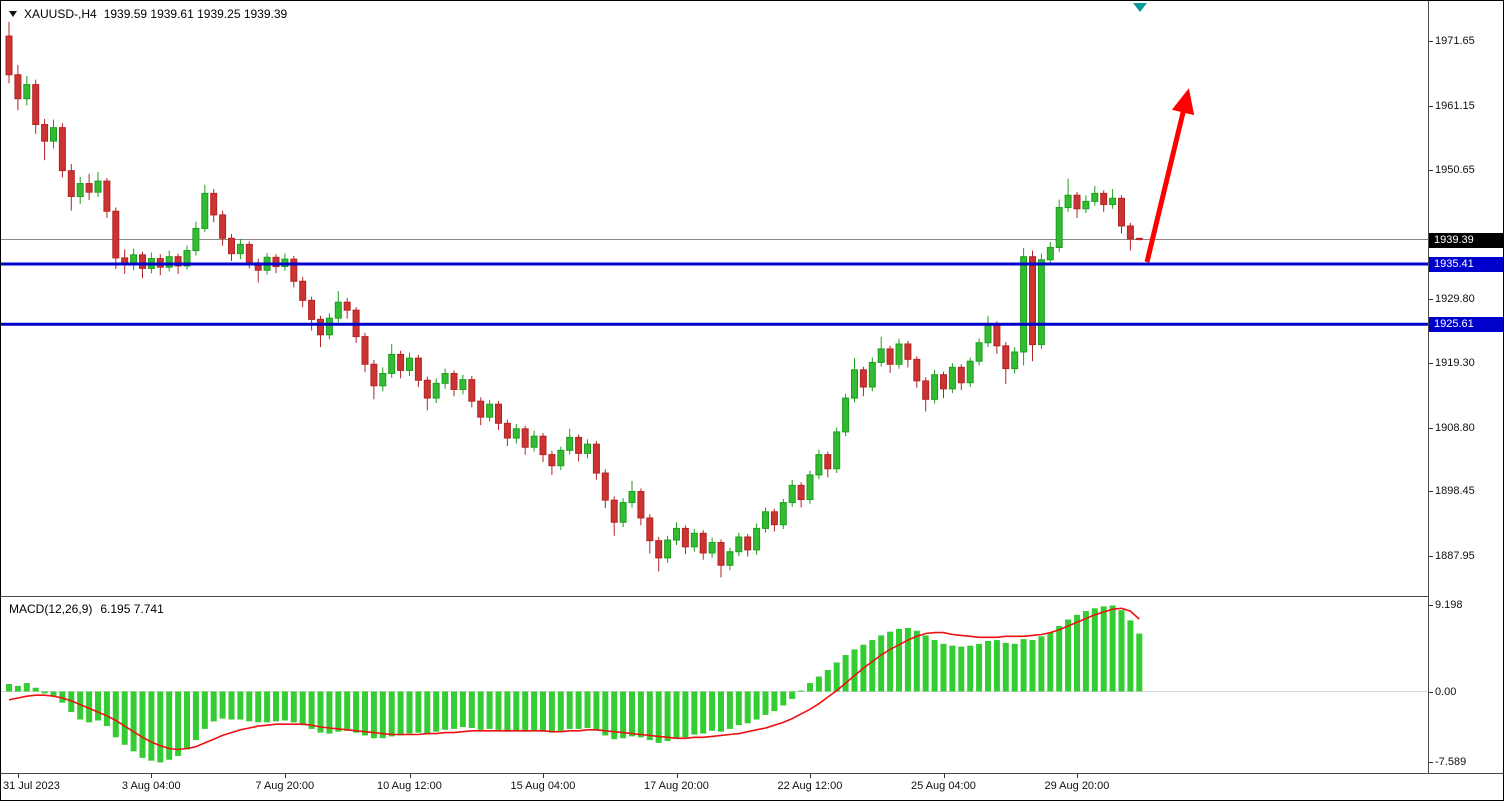  Describe the element at coordinates (752, 596) in the screenshot. I see `panel-divider` at that location.